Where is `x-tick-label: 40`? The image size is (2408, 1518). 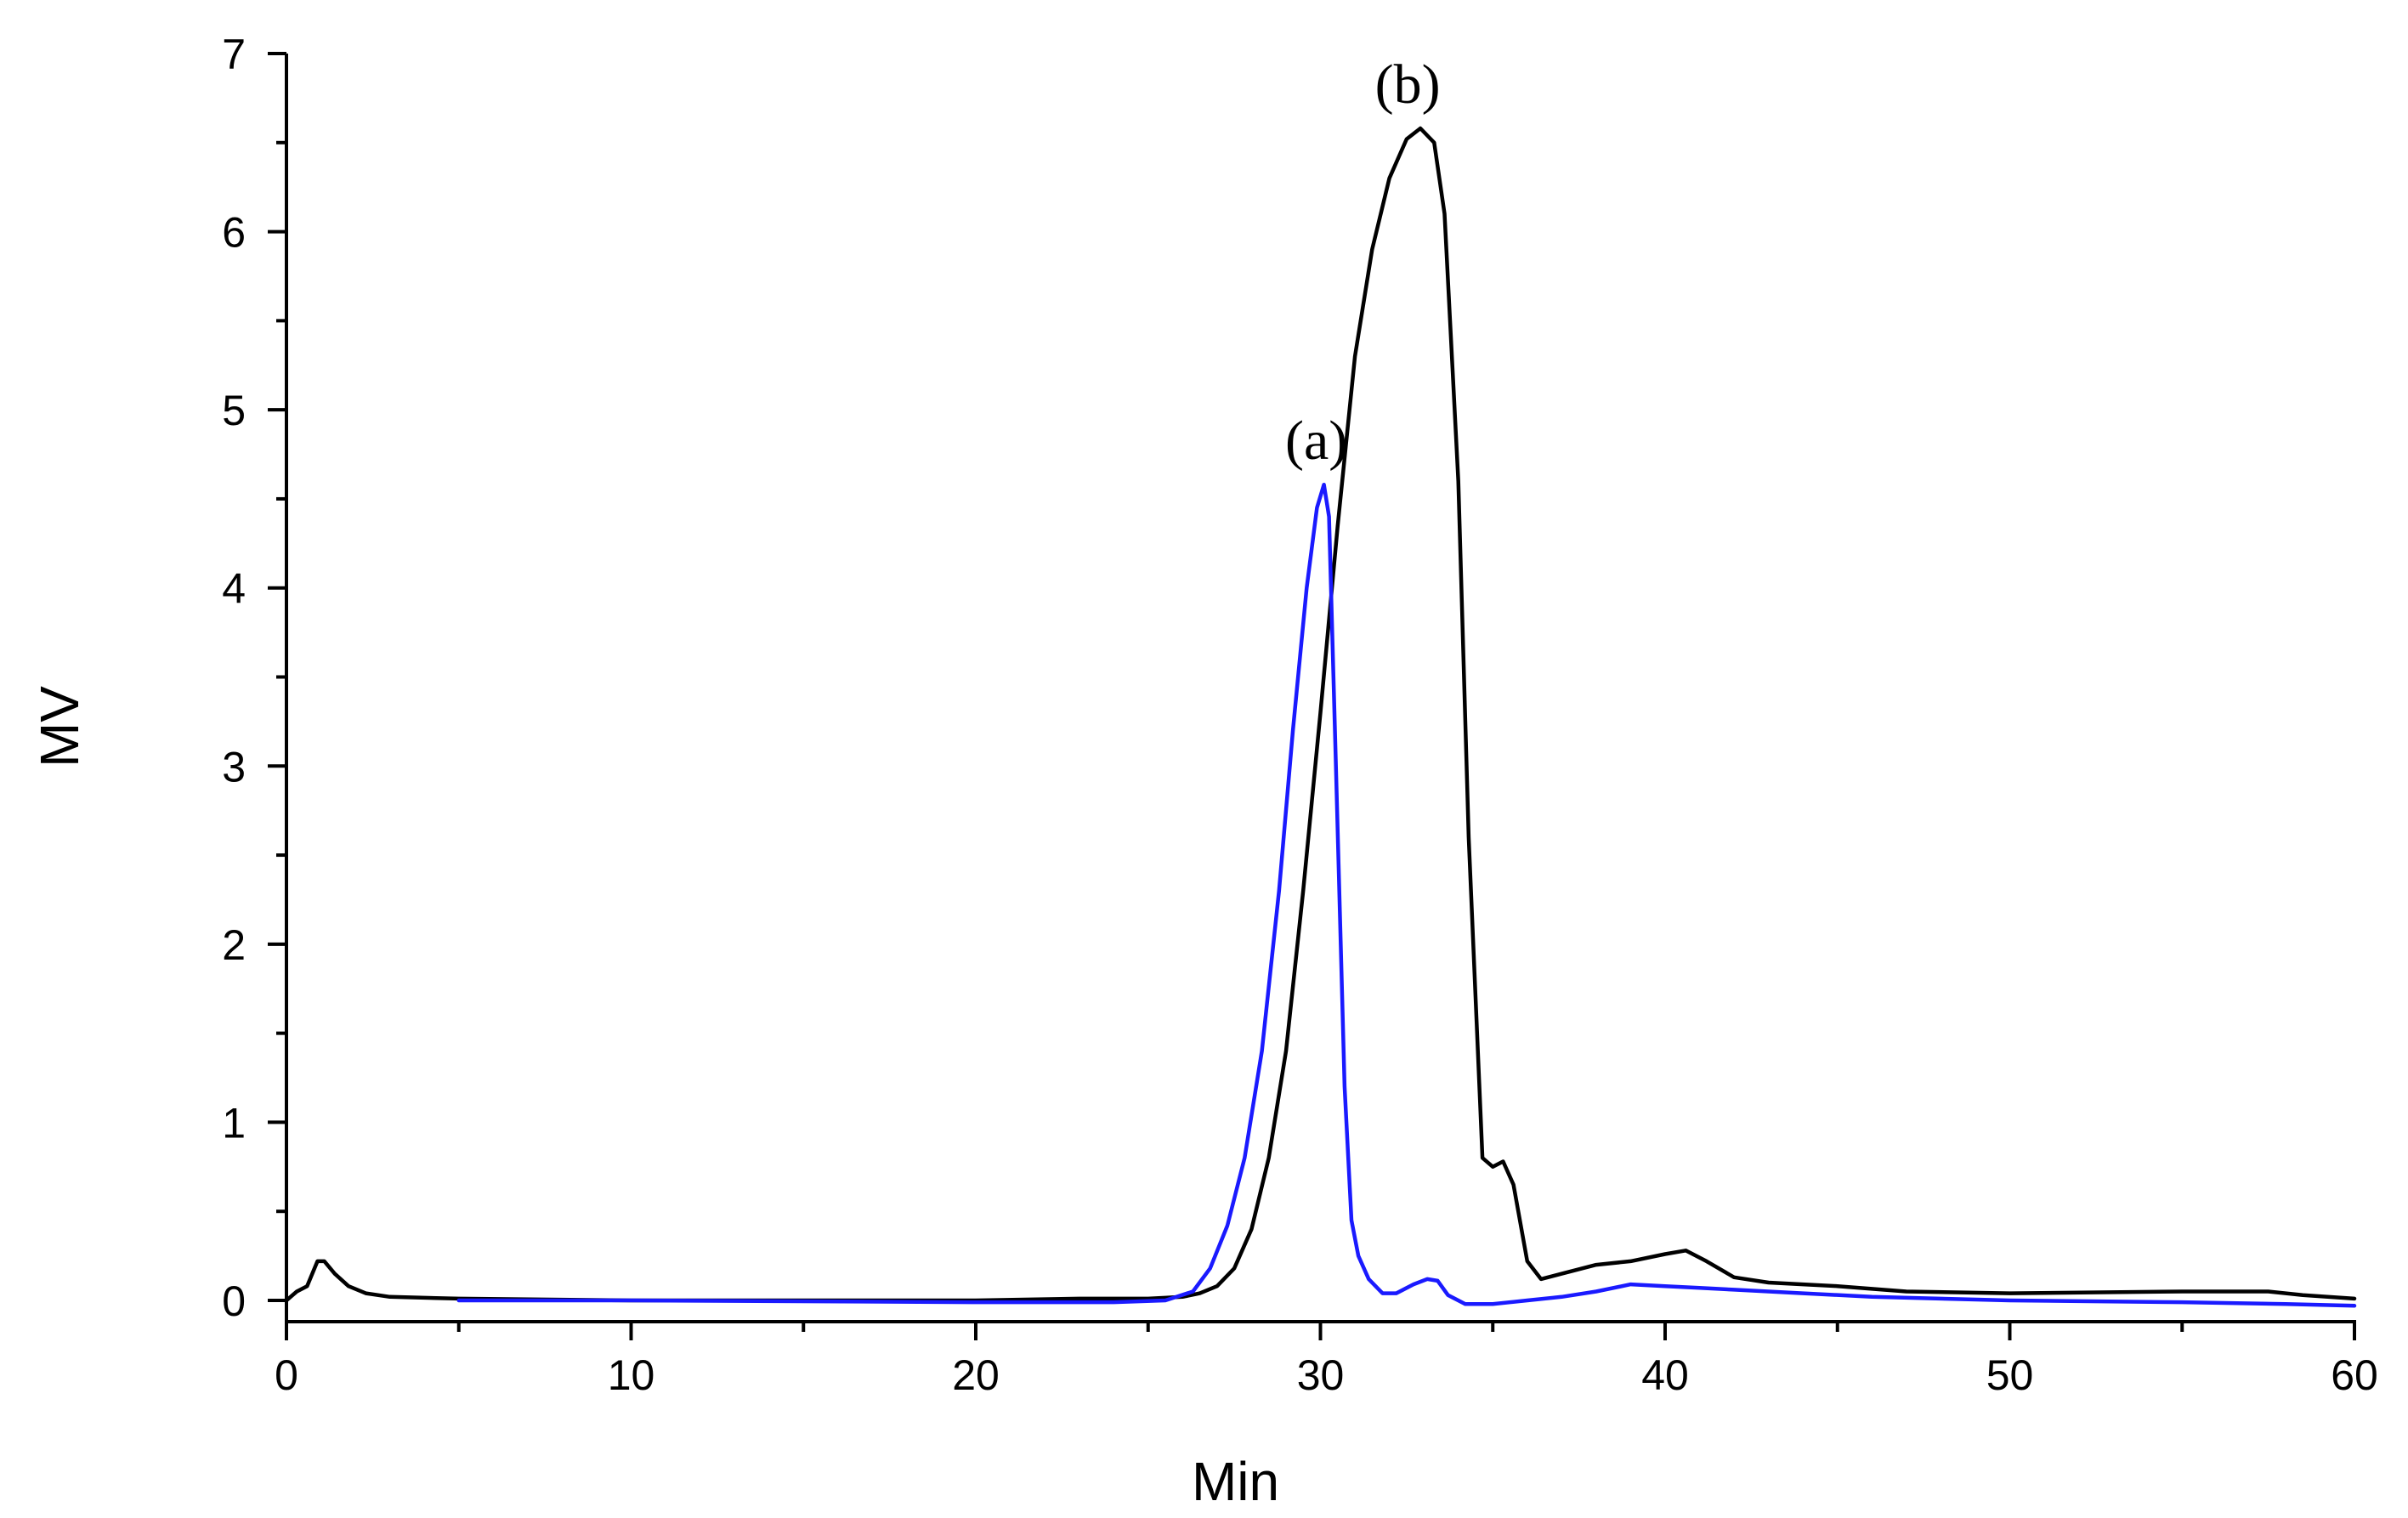 x-tick-label: 40 is located at coordinates (1665, 1375).